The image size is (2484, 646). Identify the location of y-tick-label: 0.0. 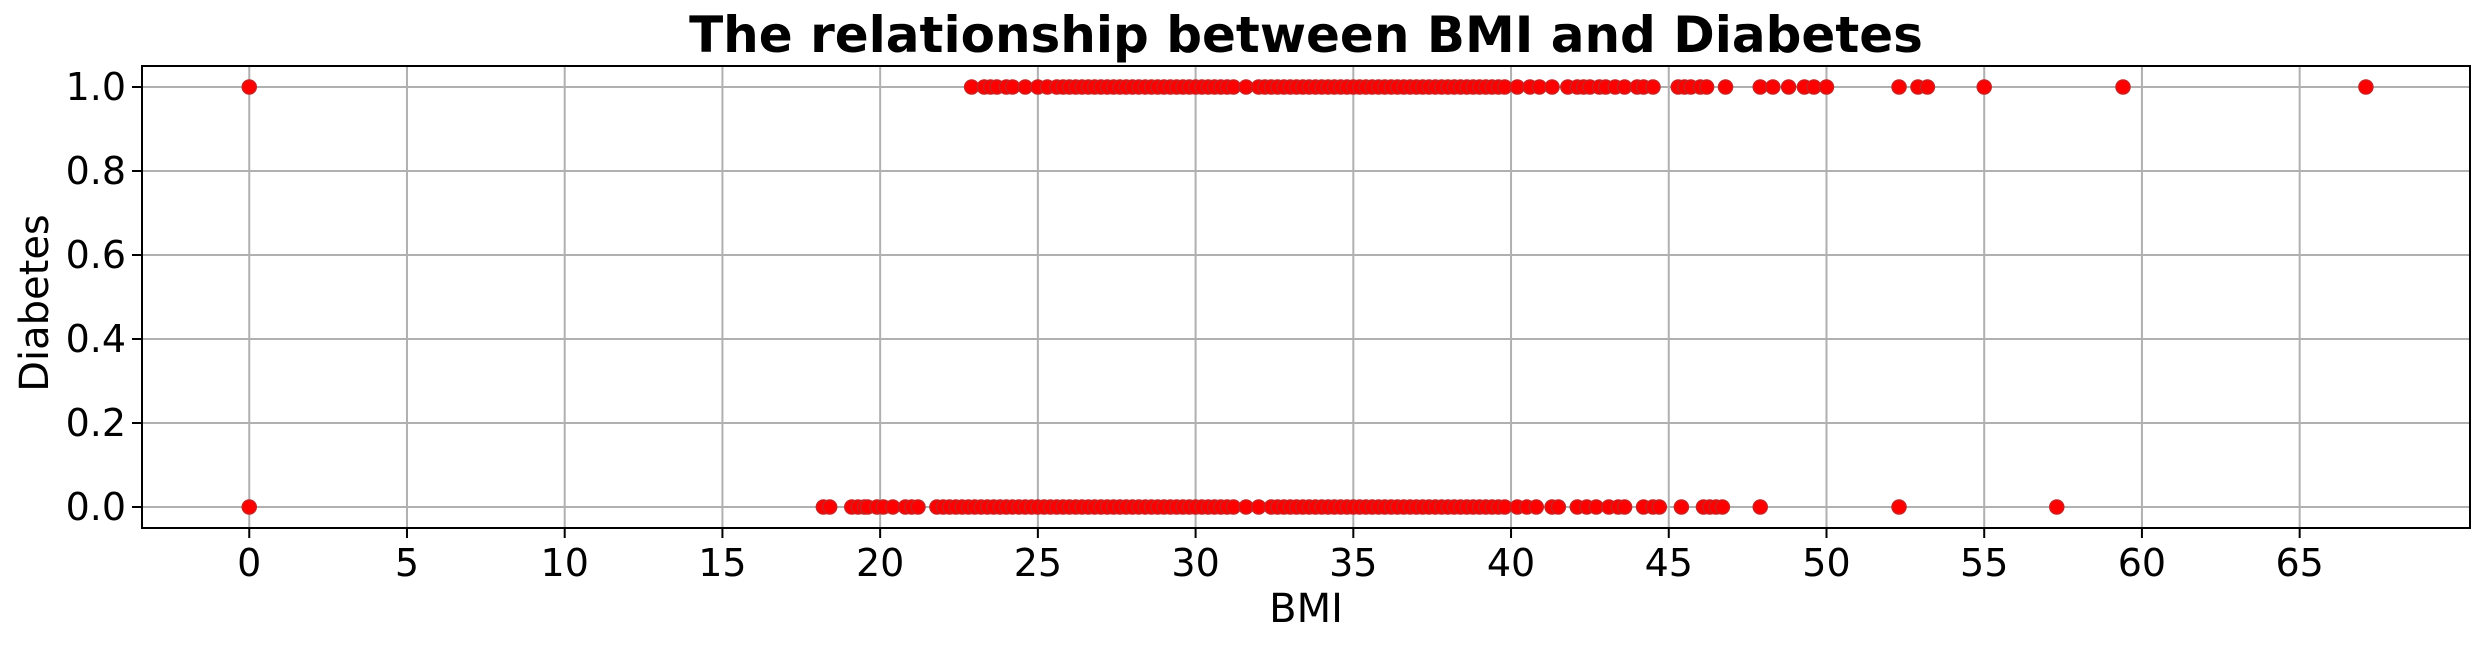
(96, 507).